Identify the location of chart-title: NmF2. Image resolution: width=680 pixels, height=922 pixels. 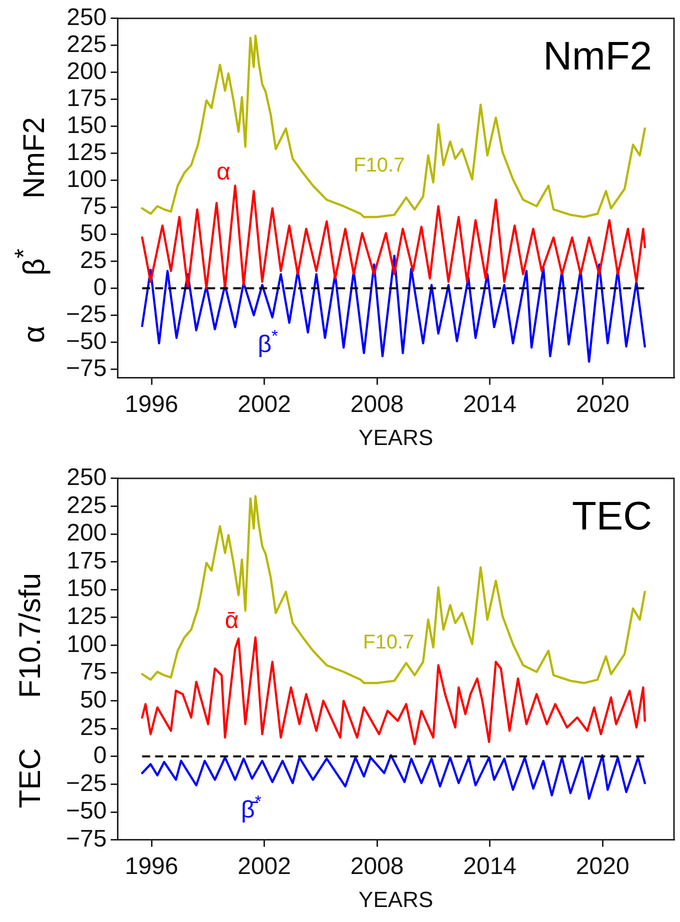
(597, 56).